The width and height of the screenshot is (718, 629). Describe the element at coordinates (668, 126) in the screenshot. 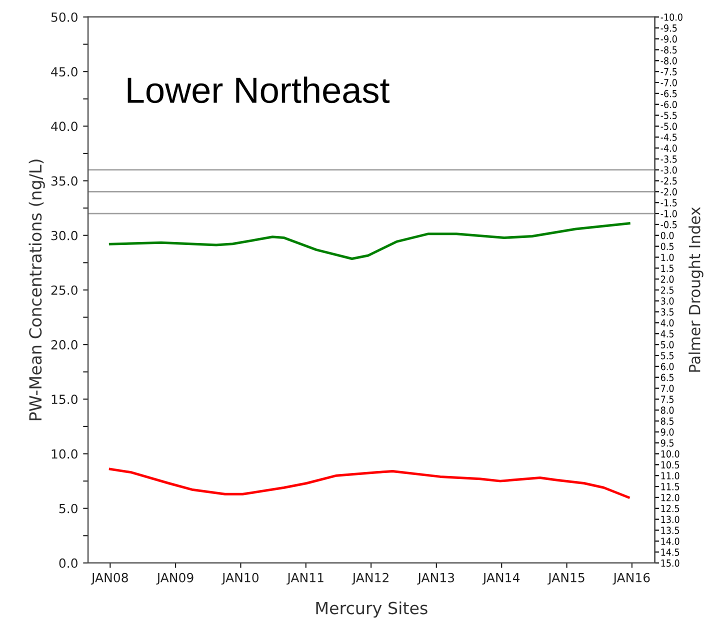

I see `y2-tick-label: -5.0` at that location.